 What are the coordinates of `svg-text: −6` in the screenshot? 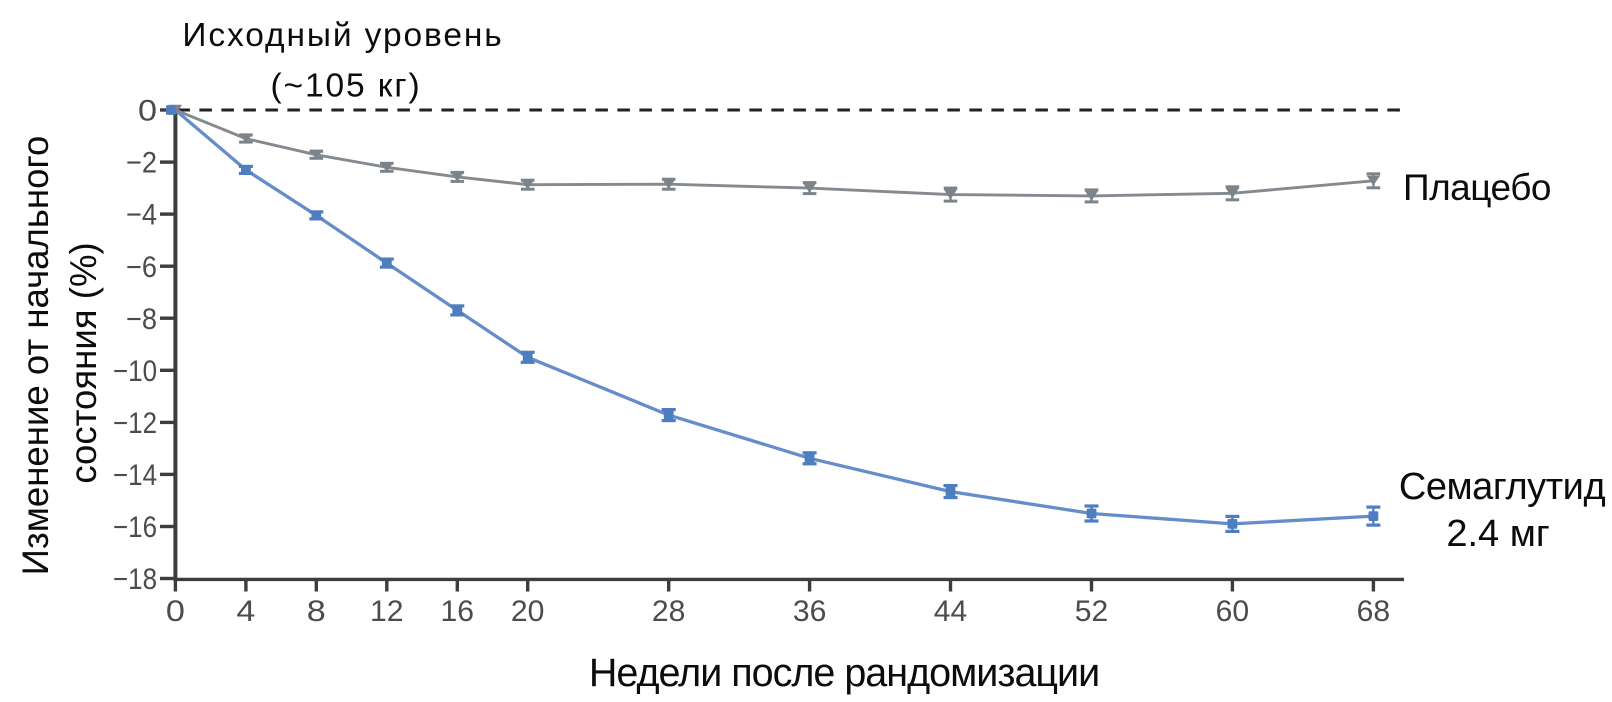 It's located at (141, 267).